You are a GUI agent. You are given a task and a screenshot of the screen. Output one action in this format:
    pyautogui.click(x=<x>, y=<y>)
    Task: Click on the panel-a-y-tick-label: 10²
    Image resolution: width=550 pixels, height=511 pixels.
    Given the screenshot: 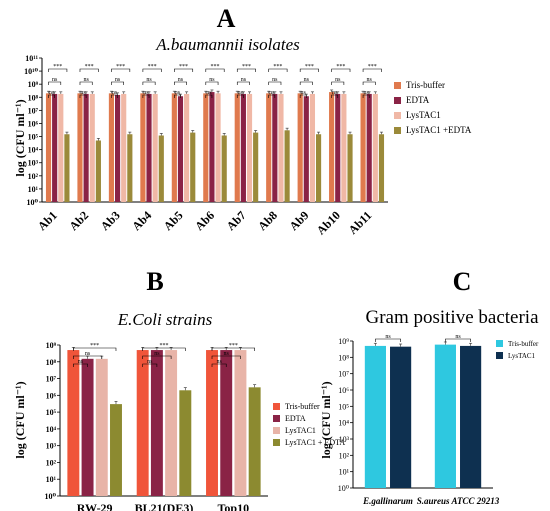 What is the action you would take?
    pyautogui.click(x=33, y=176)
    